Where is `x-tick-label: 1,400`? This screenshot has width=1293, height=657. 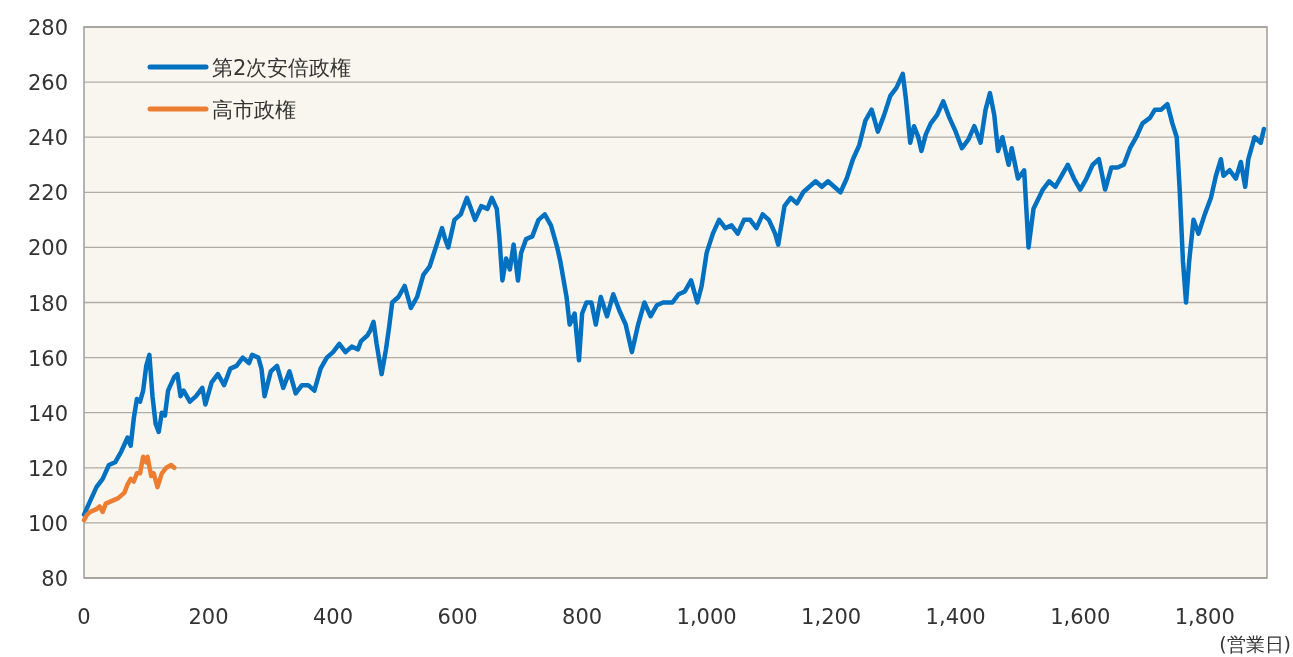
x-tick-label: 1,400 is located at coordinates (955, 617).